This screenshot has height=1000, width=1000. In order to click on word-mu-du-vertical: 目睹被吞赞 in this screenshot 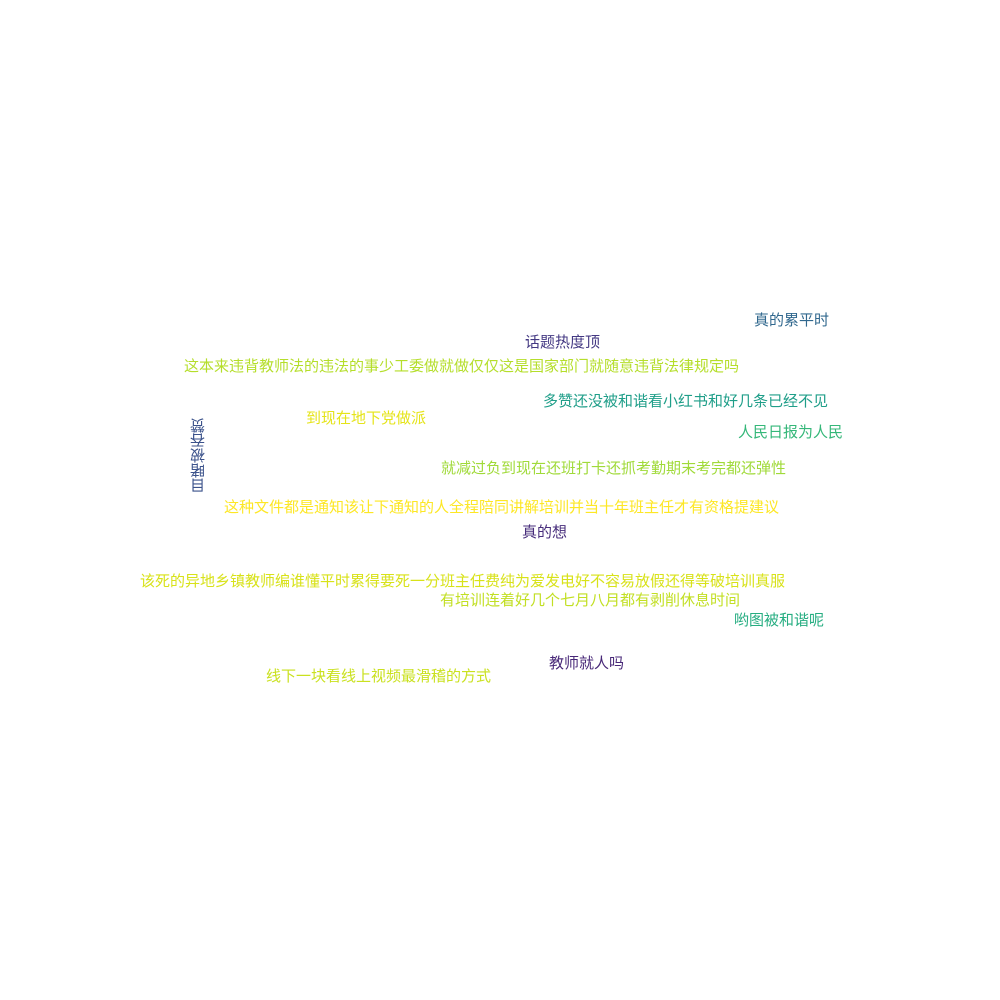, I will do `click(198, 455)`.